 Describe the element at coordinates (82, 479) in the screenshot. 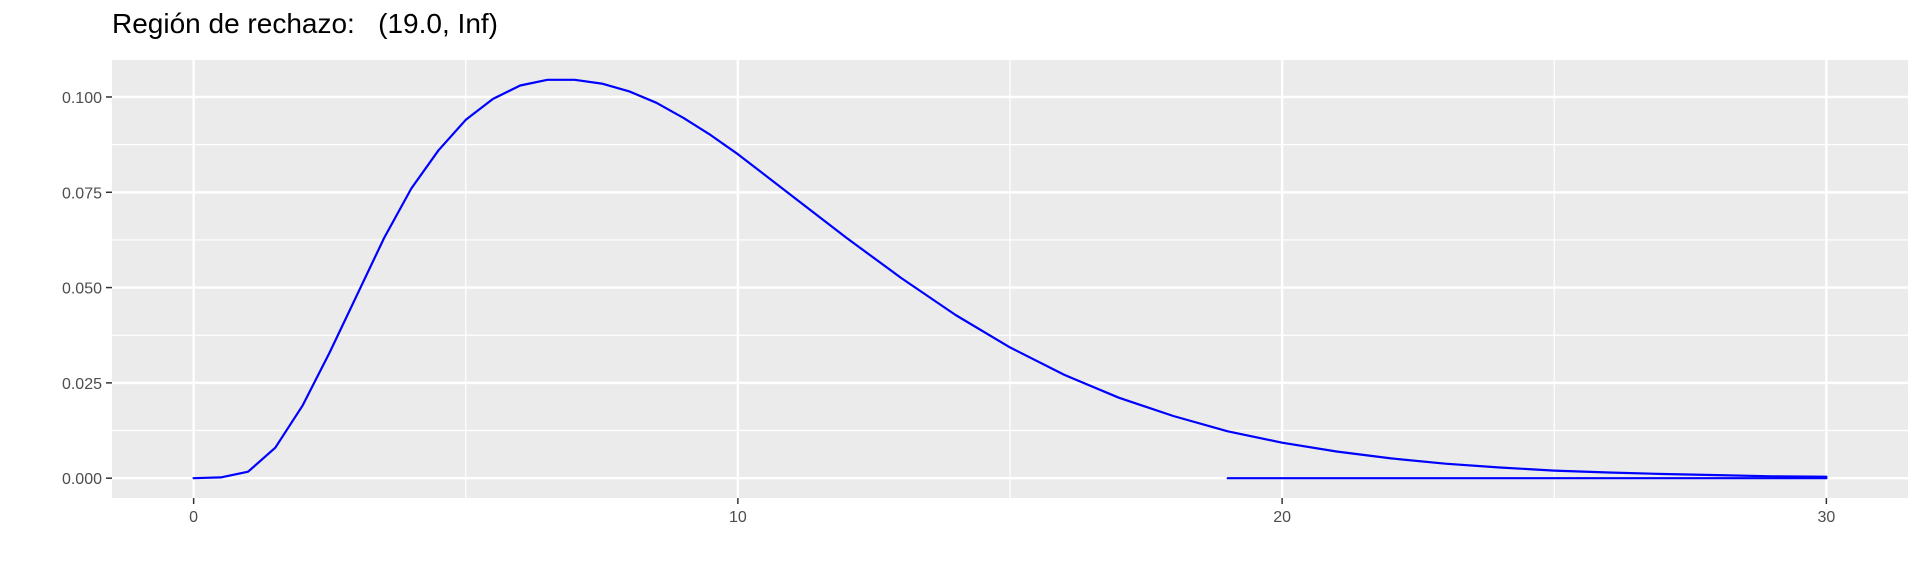

I see `y-tick-label: 0.000` at that location.